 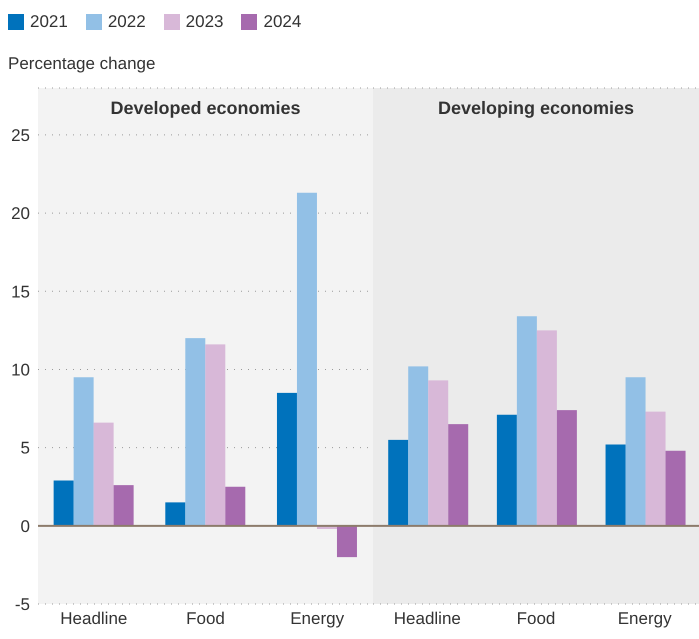 What do you see at coordinates (25, 526) in the screenshot?
I see `y-tick-label: 0` at bounding box center [25, 526].